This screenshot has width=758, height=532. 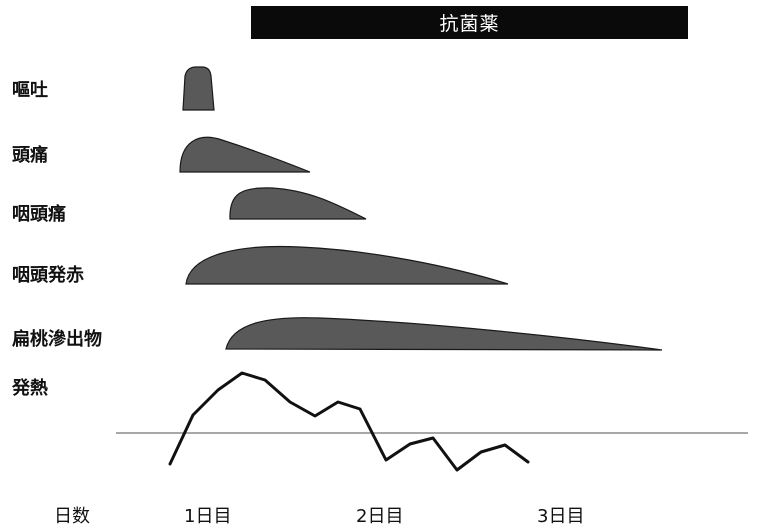 I want to click on sore-throat-shape, so click(x=298, y=203).